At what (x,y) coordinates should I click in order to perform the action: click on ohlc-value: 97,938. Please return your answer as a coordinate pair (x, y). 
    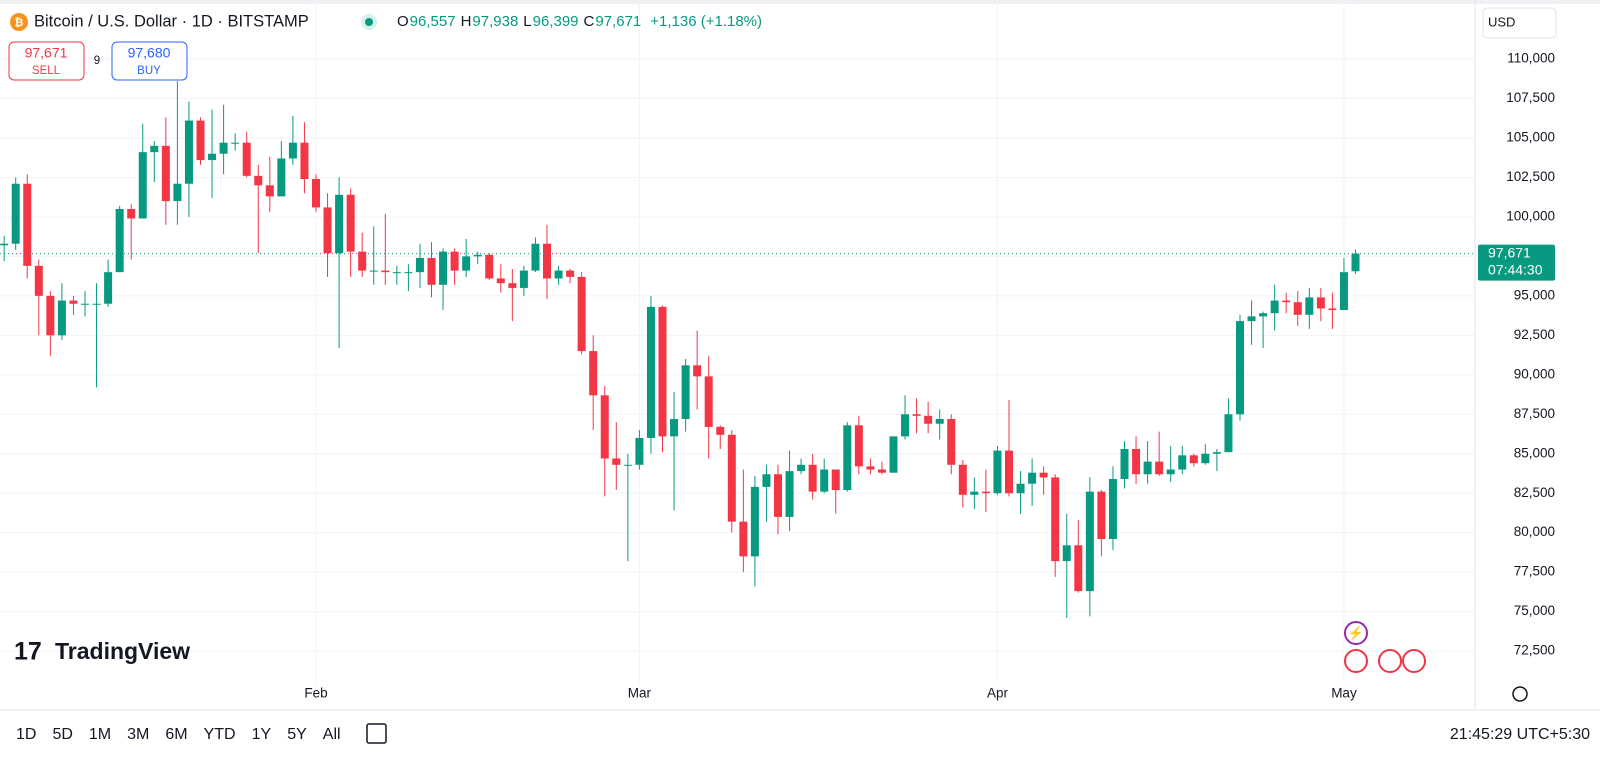
    Looking at the image, I should click on (495, 21).